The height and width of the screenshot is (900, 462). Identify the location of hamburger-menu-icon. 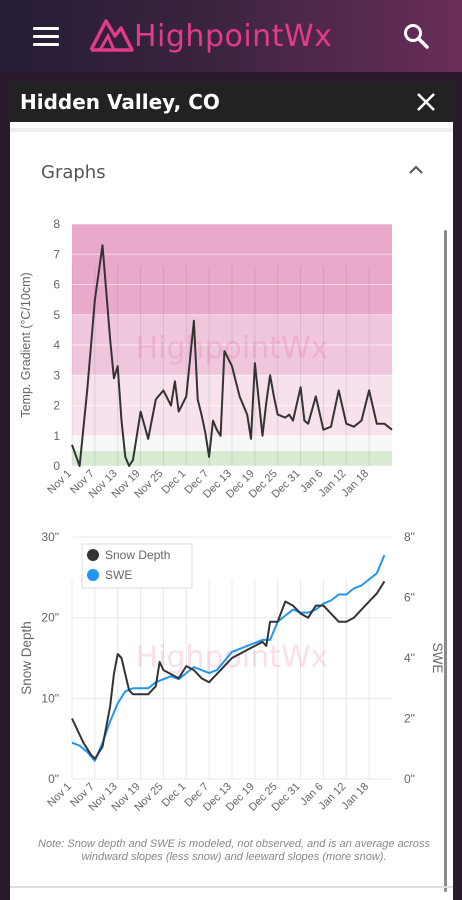
(46, 37).